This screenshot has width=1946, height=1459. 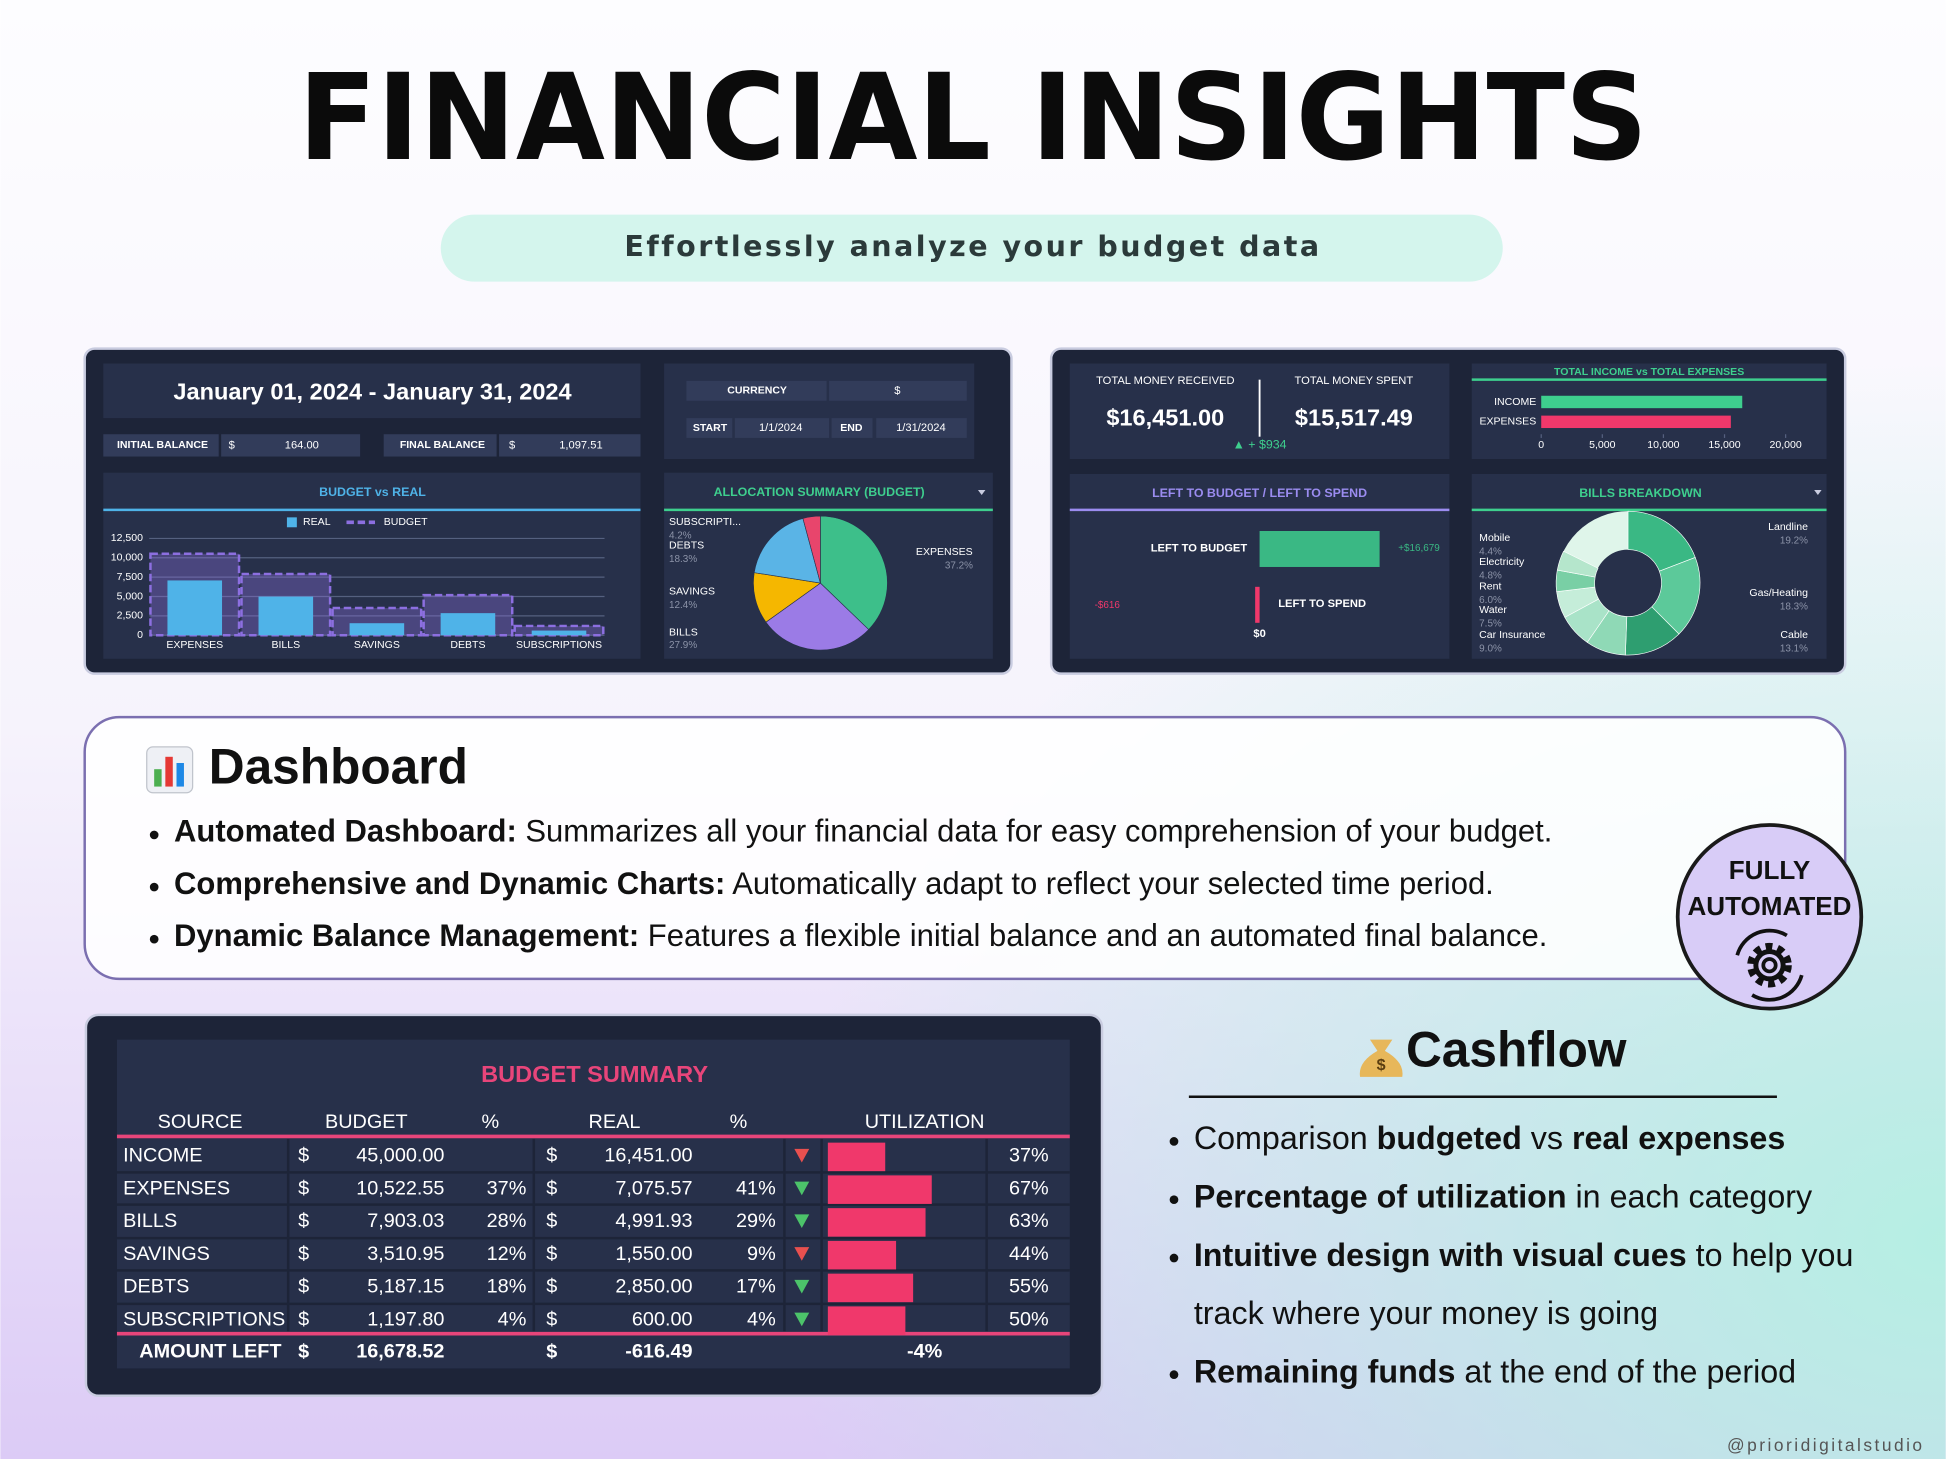 What do you see at coordinates (317, 522) in the screenshot?
I see `legend-label: REAL` at bounding box center [317, 522].